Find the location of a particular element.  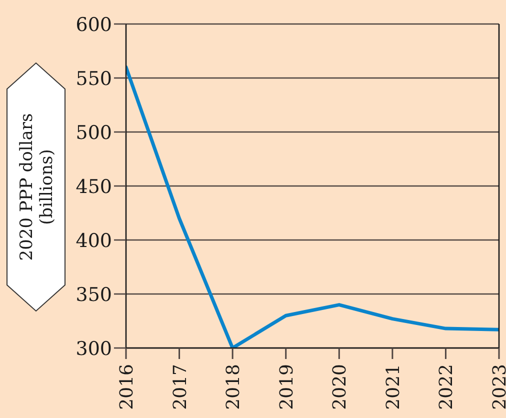

y-tick-label: 350 is located at coordinates (94, 295).